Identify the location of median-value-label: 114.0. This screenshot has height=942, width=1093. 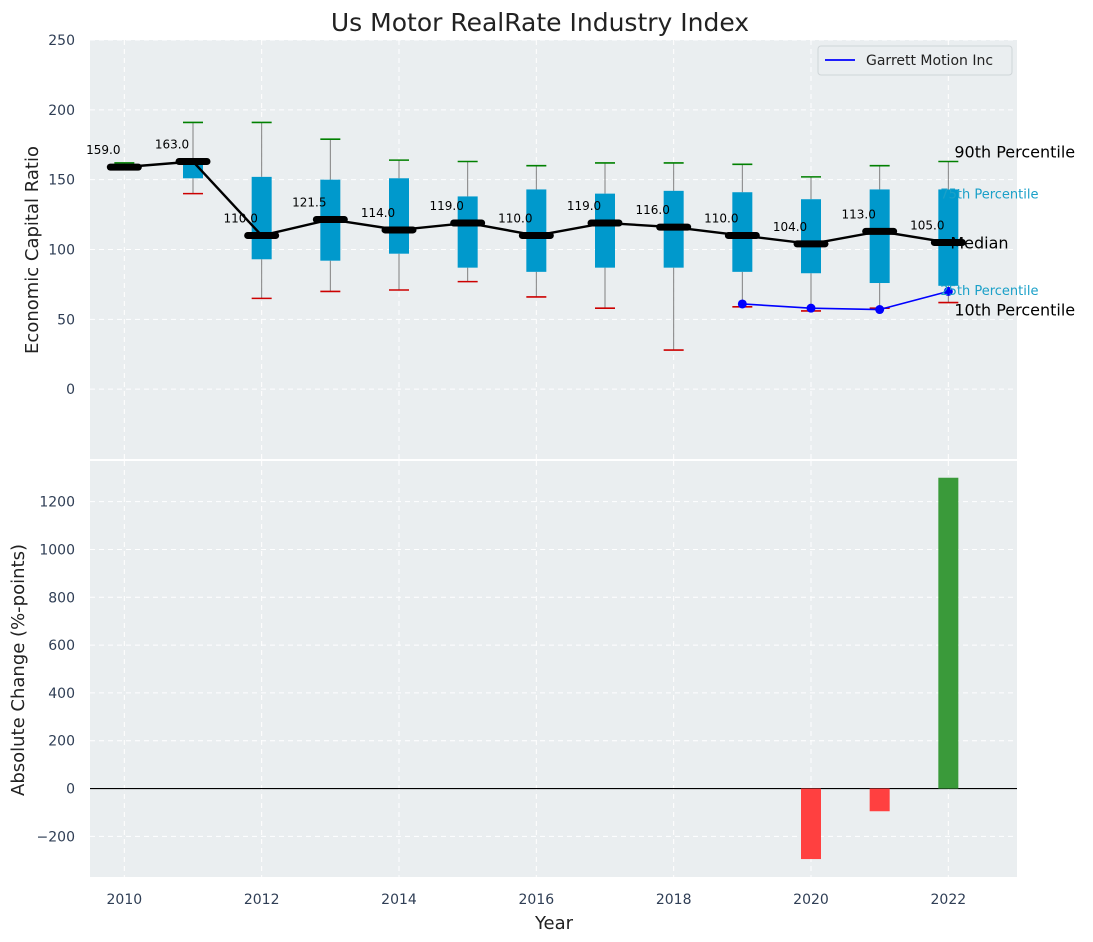
(378, 213).